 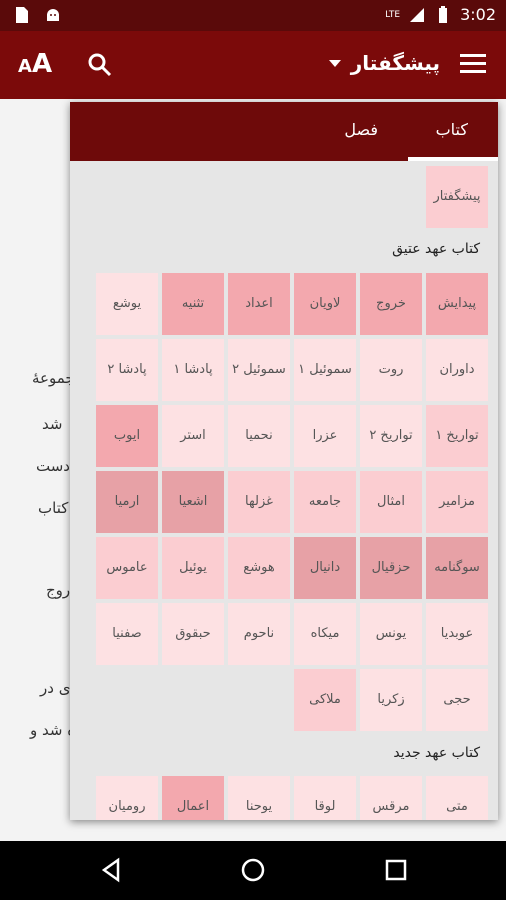 I want to click on font-size-button: AA, so click(x=35, y=64).